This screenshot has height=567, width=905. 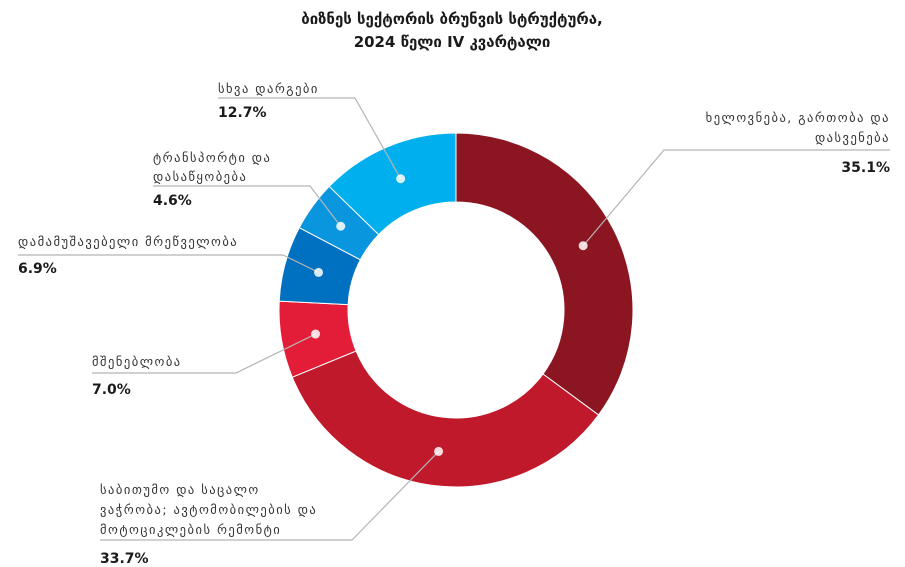 I want to click on slice-label-4-line-1: დასაწყობება, so click(x=200, y=176).